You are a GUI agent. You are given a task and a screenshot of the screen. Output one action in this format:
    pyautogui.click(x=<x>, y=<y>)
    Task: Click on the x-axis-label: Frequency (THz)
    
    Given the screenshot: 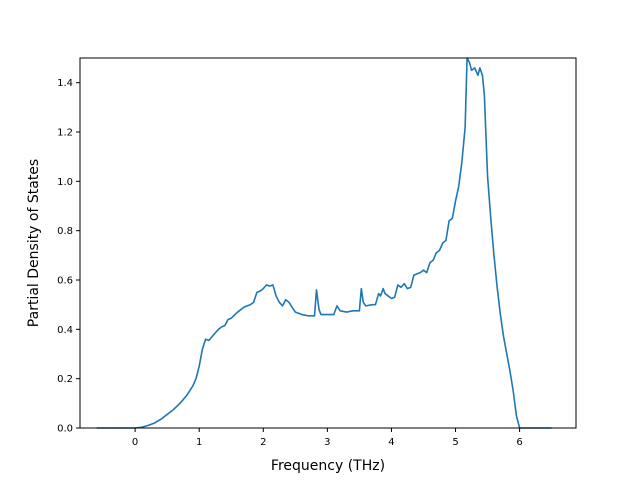 What is the action you would take?
    pyautogui.click(x=328, y=466)
    